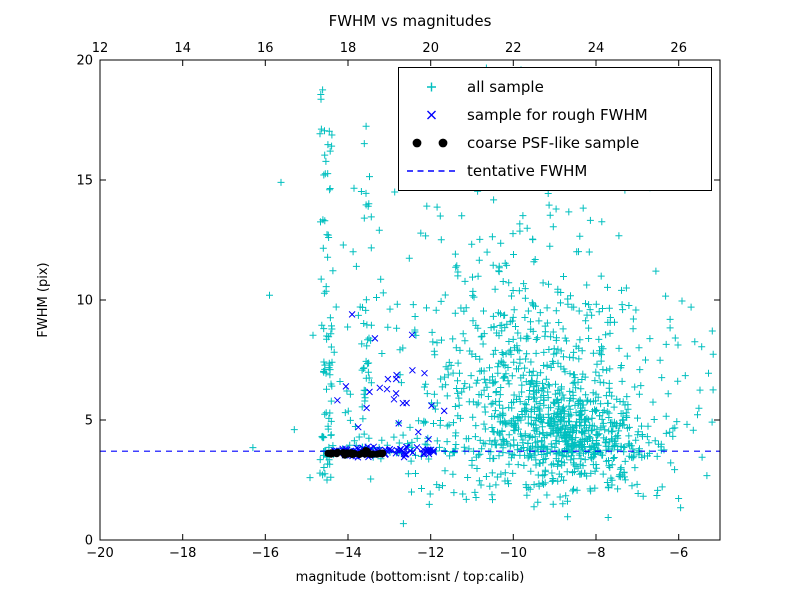 This screenshot has width=800, height=600. I want to click on y-tick-label: 0, so click(89, 541).